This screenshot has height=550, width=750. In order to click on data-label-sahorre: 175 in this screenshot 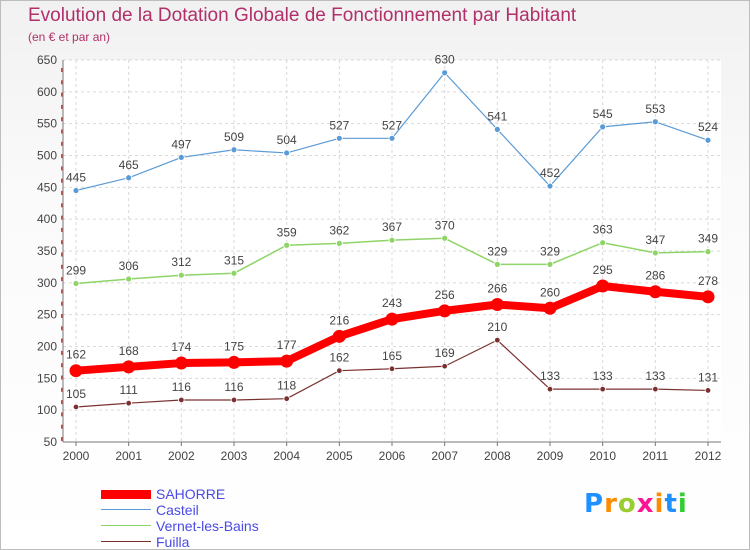, I will do `click(234, 346)`.